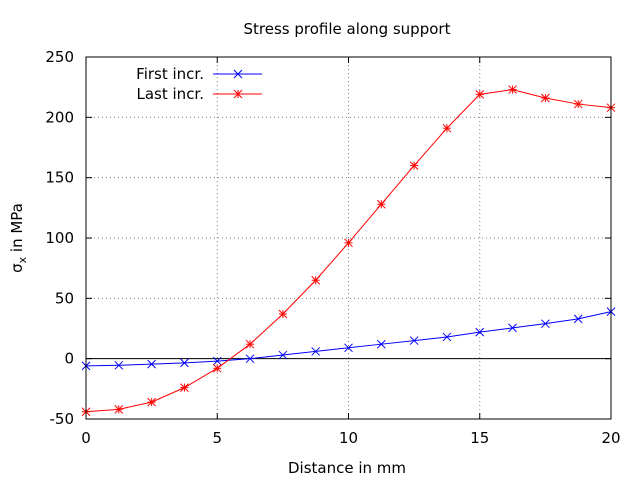  What do you see at coordinates (347, 29) in the screenshot?
I see `chart-title: Stress profile along support` at bounding box center [347, 29].